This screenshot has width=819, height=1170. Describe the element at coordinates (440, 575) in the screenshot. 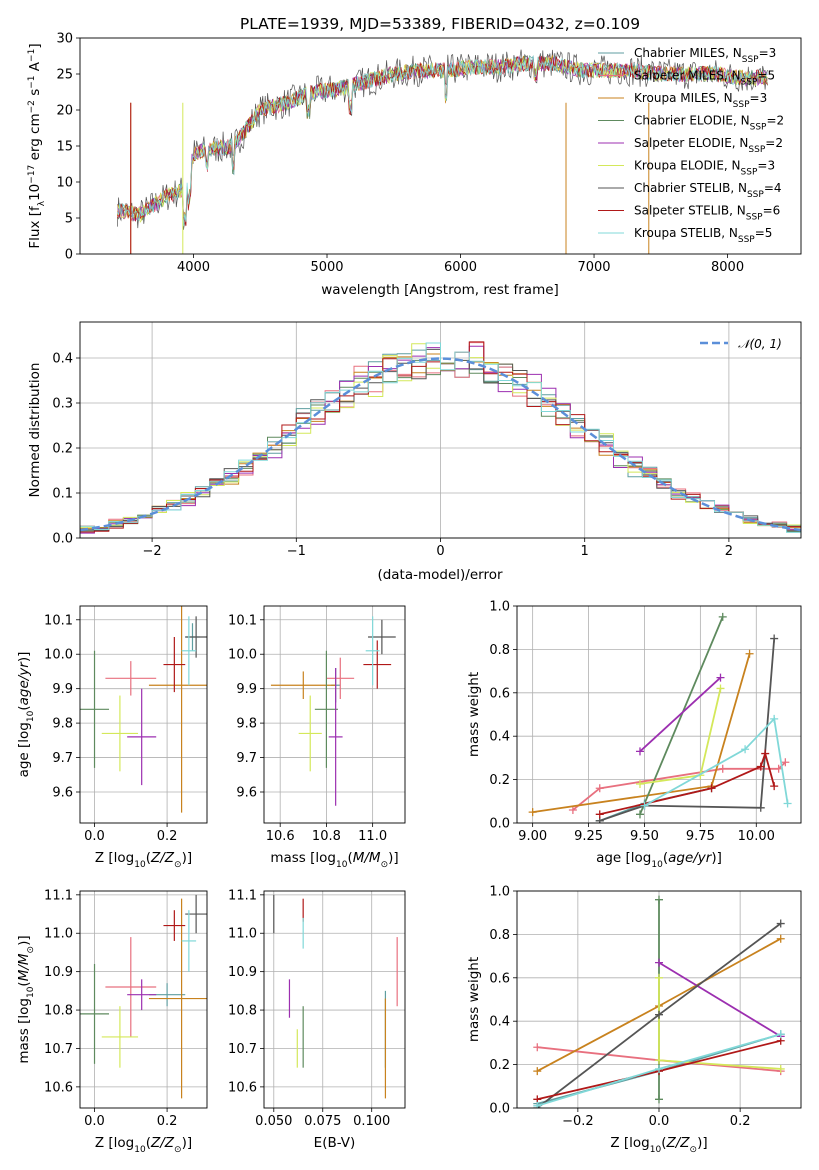

I see `x-axis-label: (data-model)/error` at that location.